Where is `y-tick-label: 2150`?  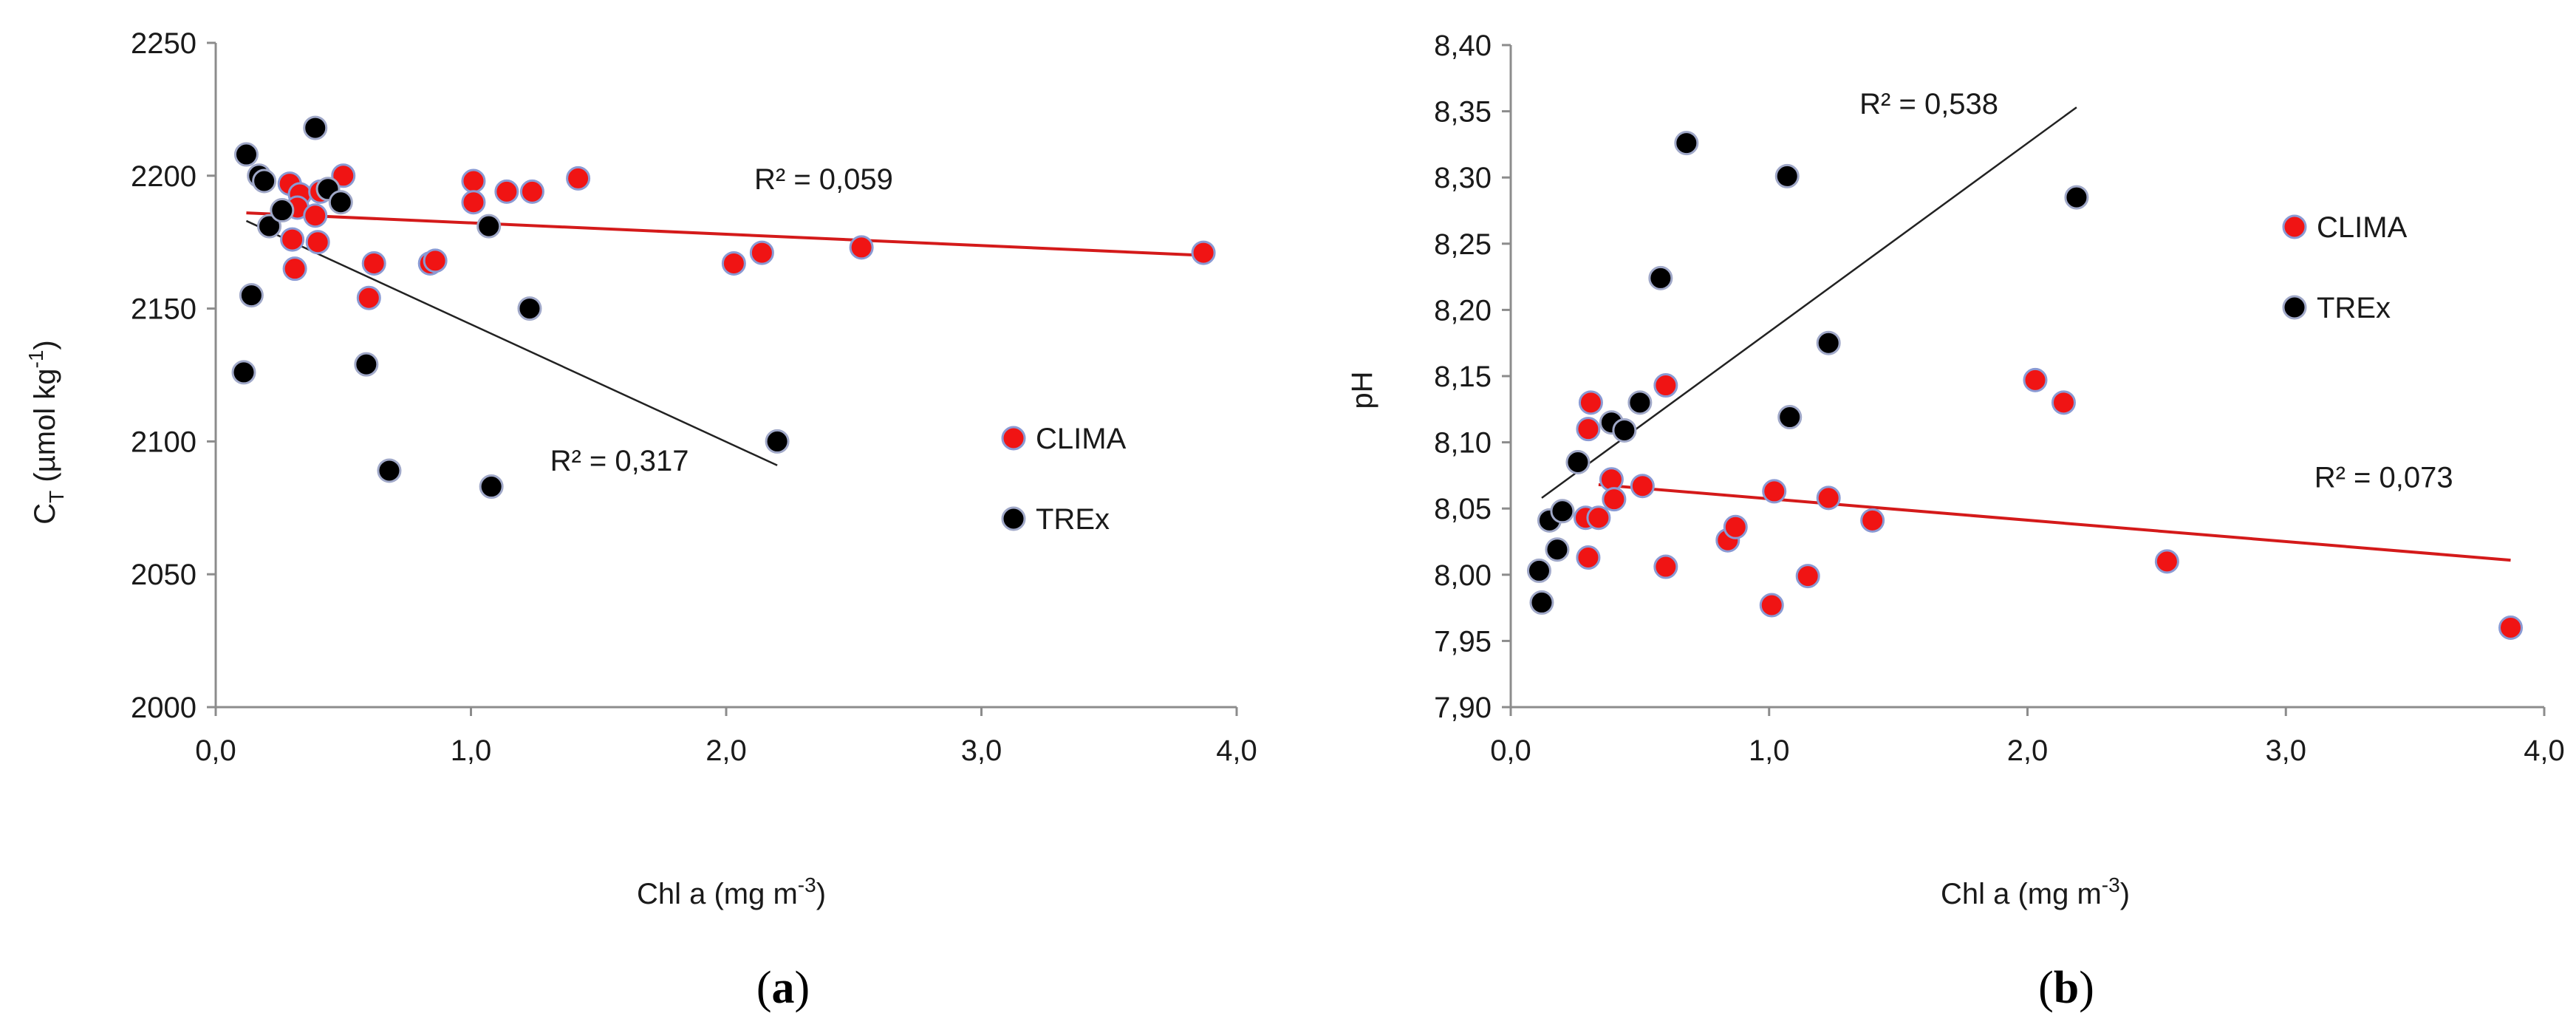 y-tick-label: 2150 is located at coordinates (164, 310).